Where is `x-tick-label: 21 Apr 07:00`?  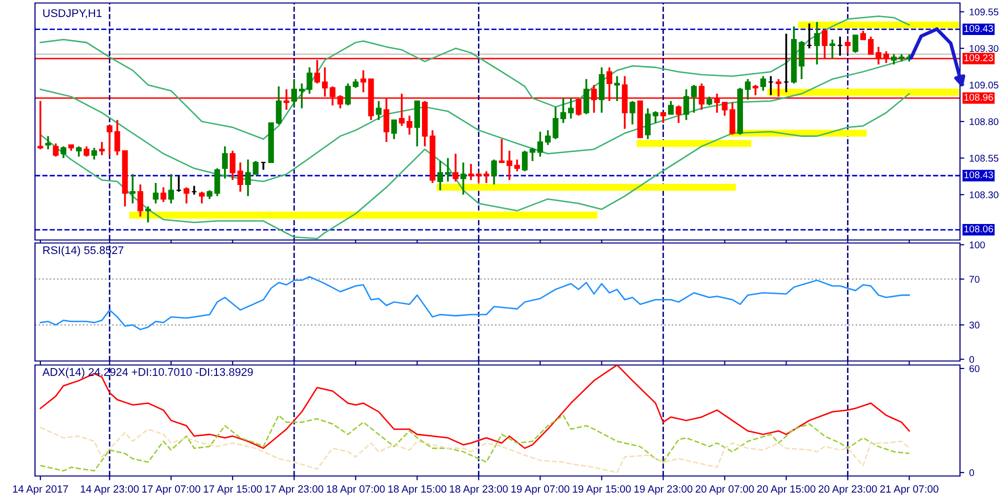
x-tick-label: 21 Apr 07:00 is located at coordinates (909, 490).